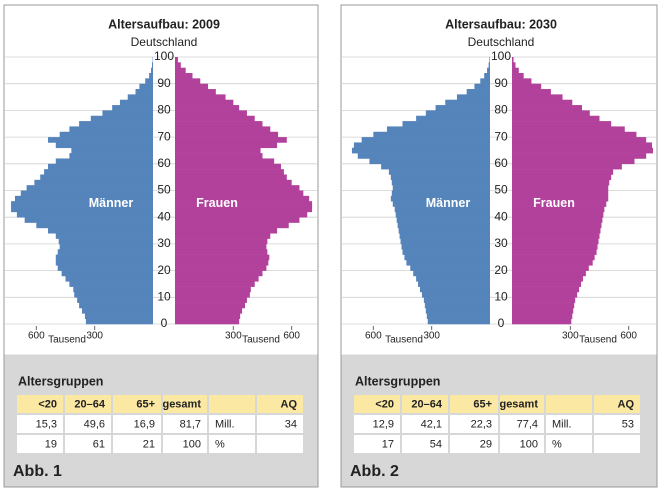  I want to click on x-unit-label: Tausend, so click(261, 340).